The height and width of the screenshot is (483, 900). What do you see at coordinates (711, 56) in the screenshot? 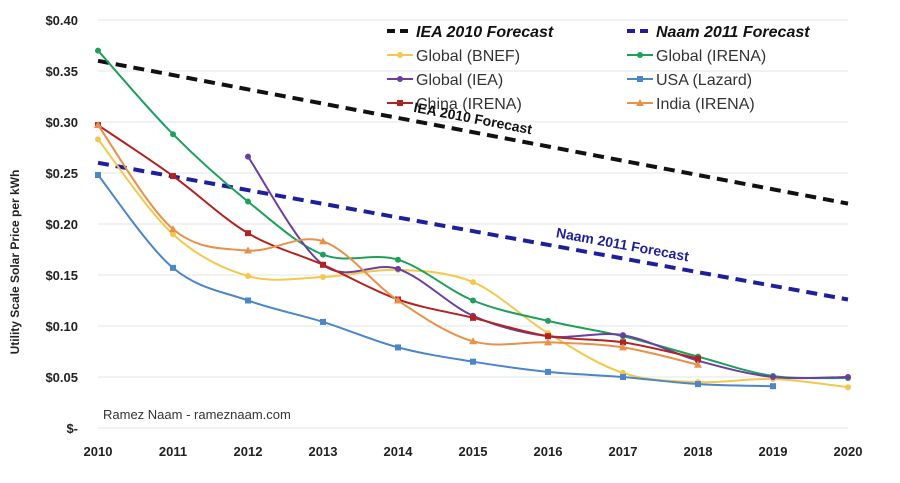
I see `legend-label: Global (IRENA)` at bounding box center [711, 56].